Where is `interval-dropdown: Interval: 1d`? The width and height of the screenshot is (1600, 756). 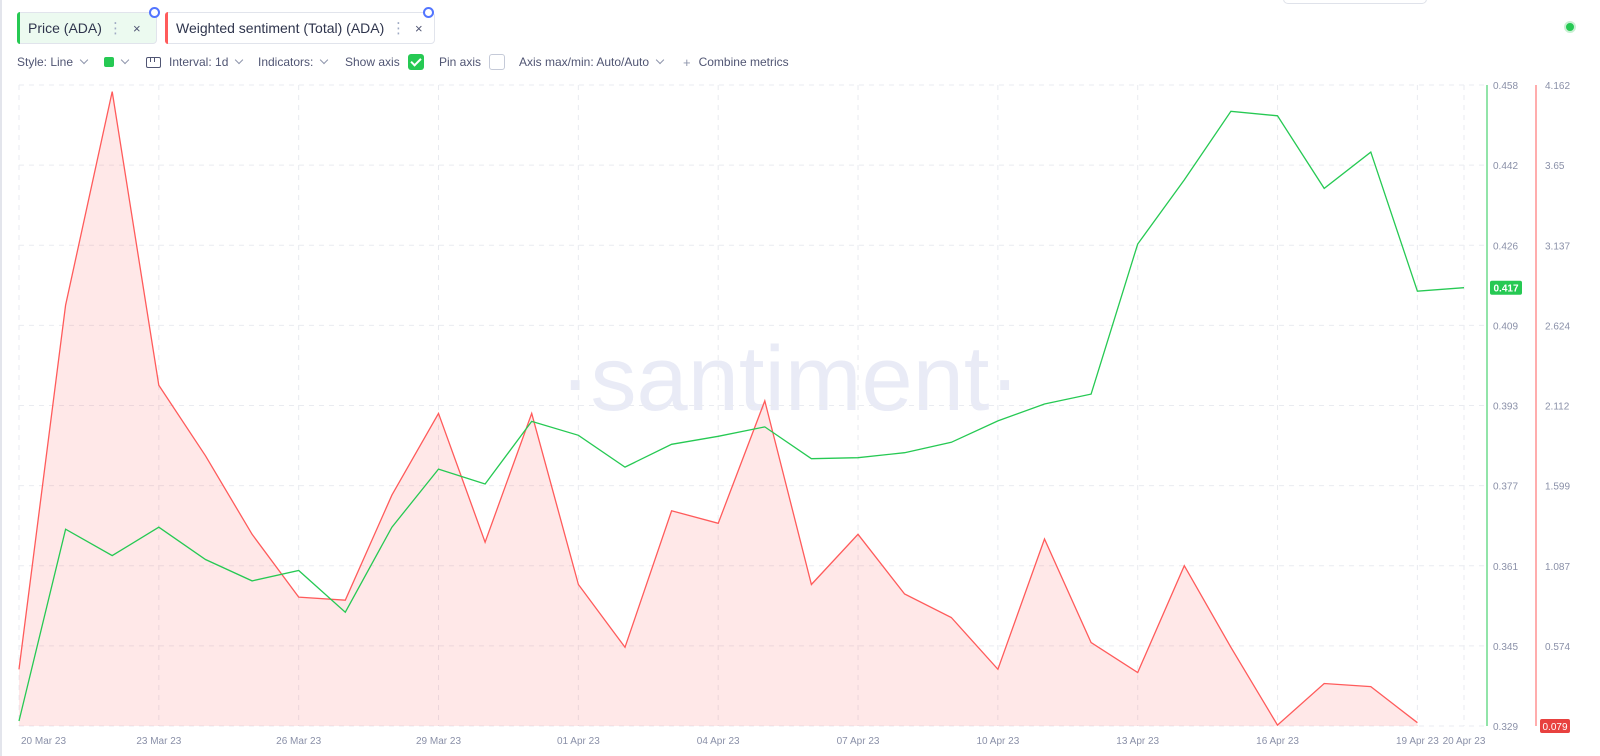 interval-dropdown: Interval: 1d is located at coordinates (195, 62).